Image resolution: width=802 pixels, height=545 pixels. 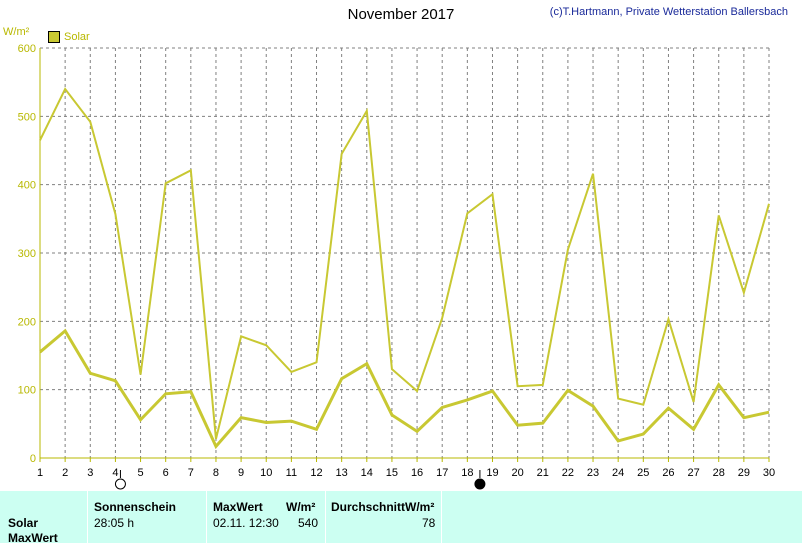 What do you see at coordinates (27, 254) in the screenshot?
I see `y-tick-label: 300` at bounding box center [27, 254].